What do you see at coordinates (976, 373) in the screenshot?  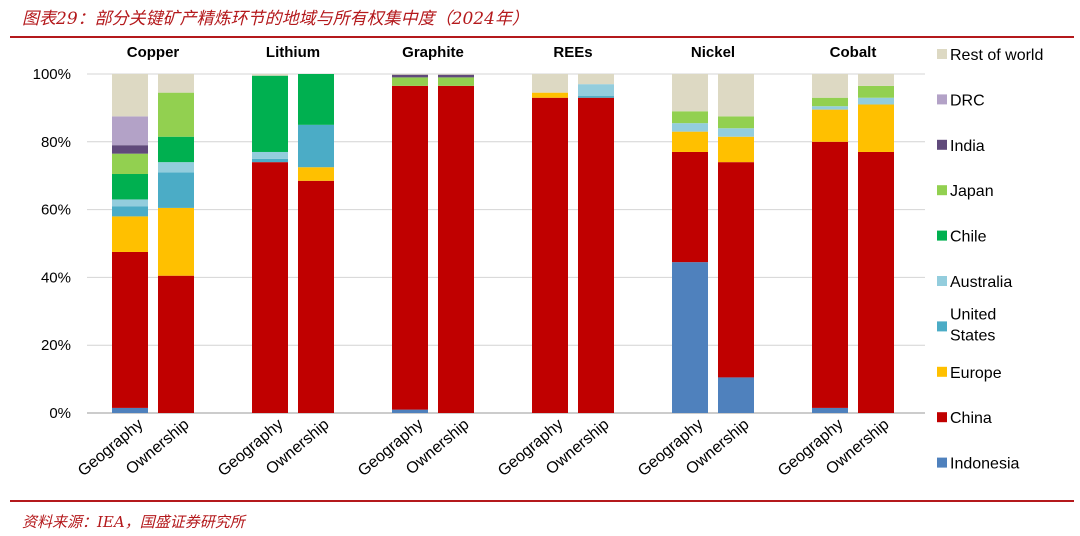 I see `legend-label: Europe` at bounding box center [976, 373].